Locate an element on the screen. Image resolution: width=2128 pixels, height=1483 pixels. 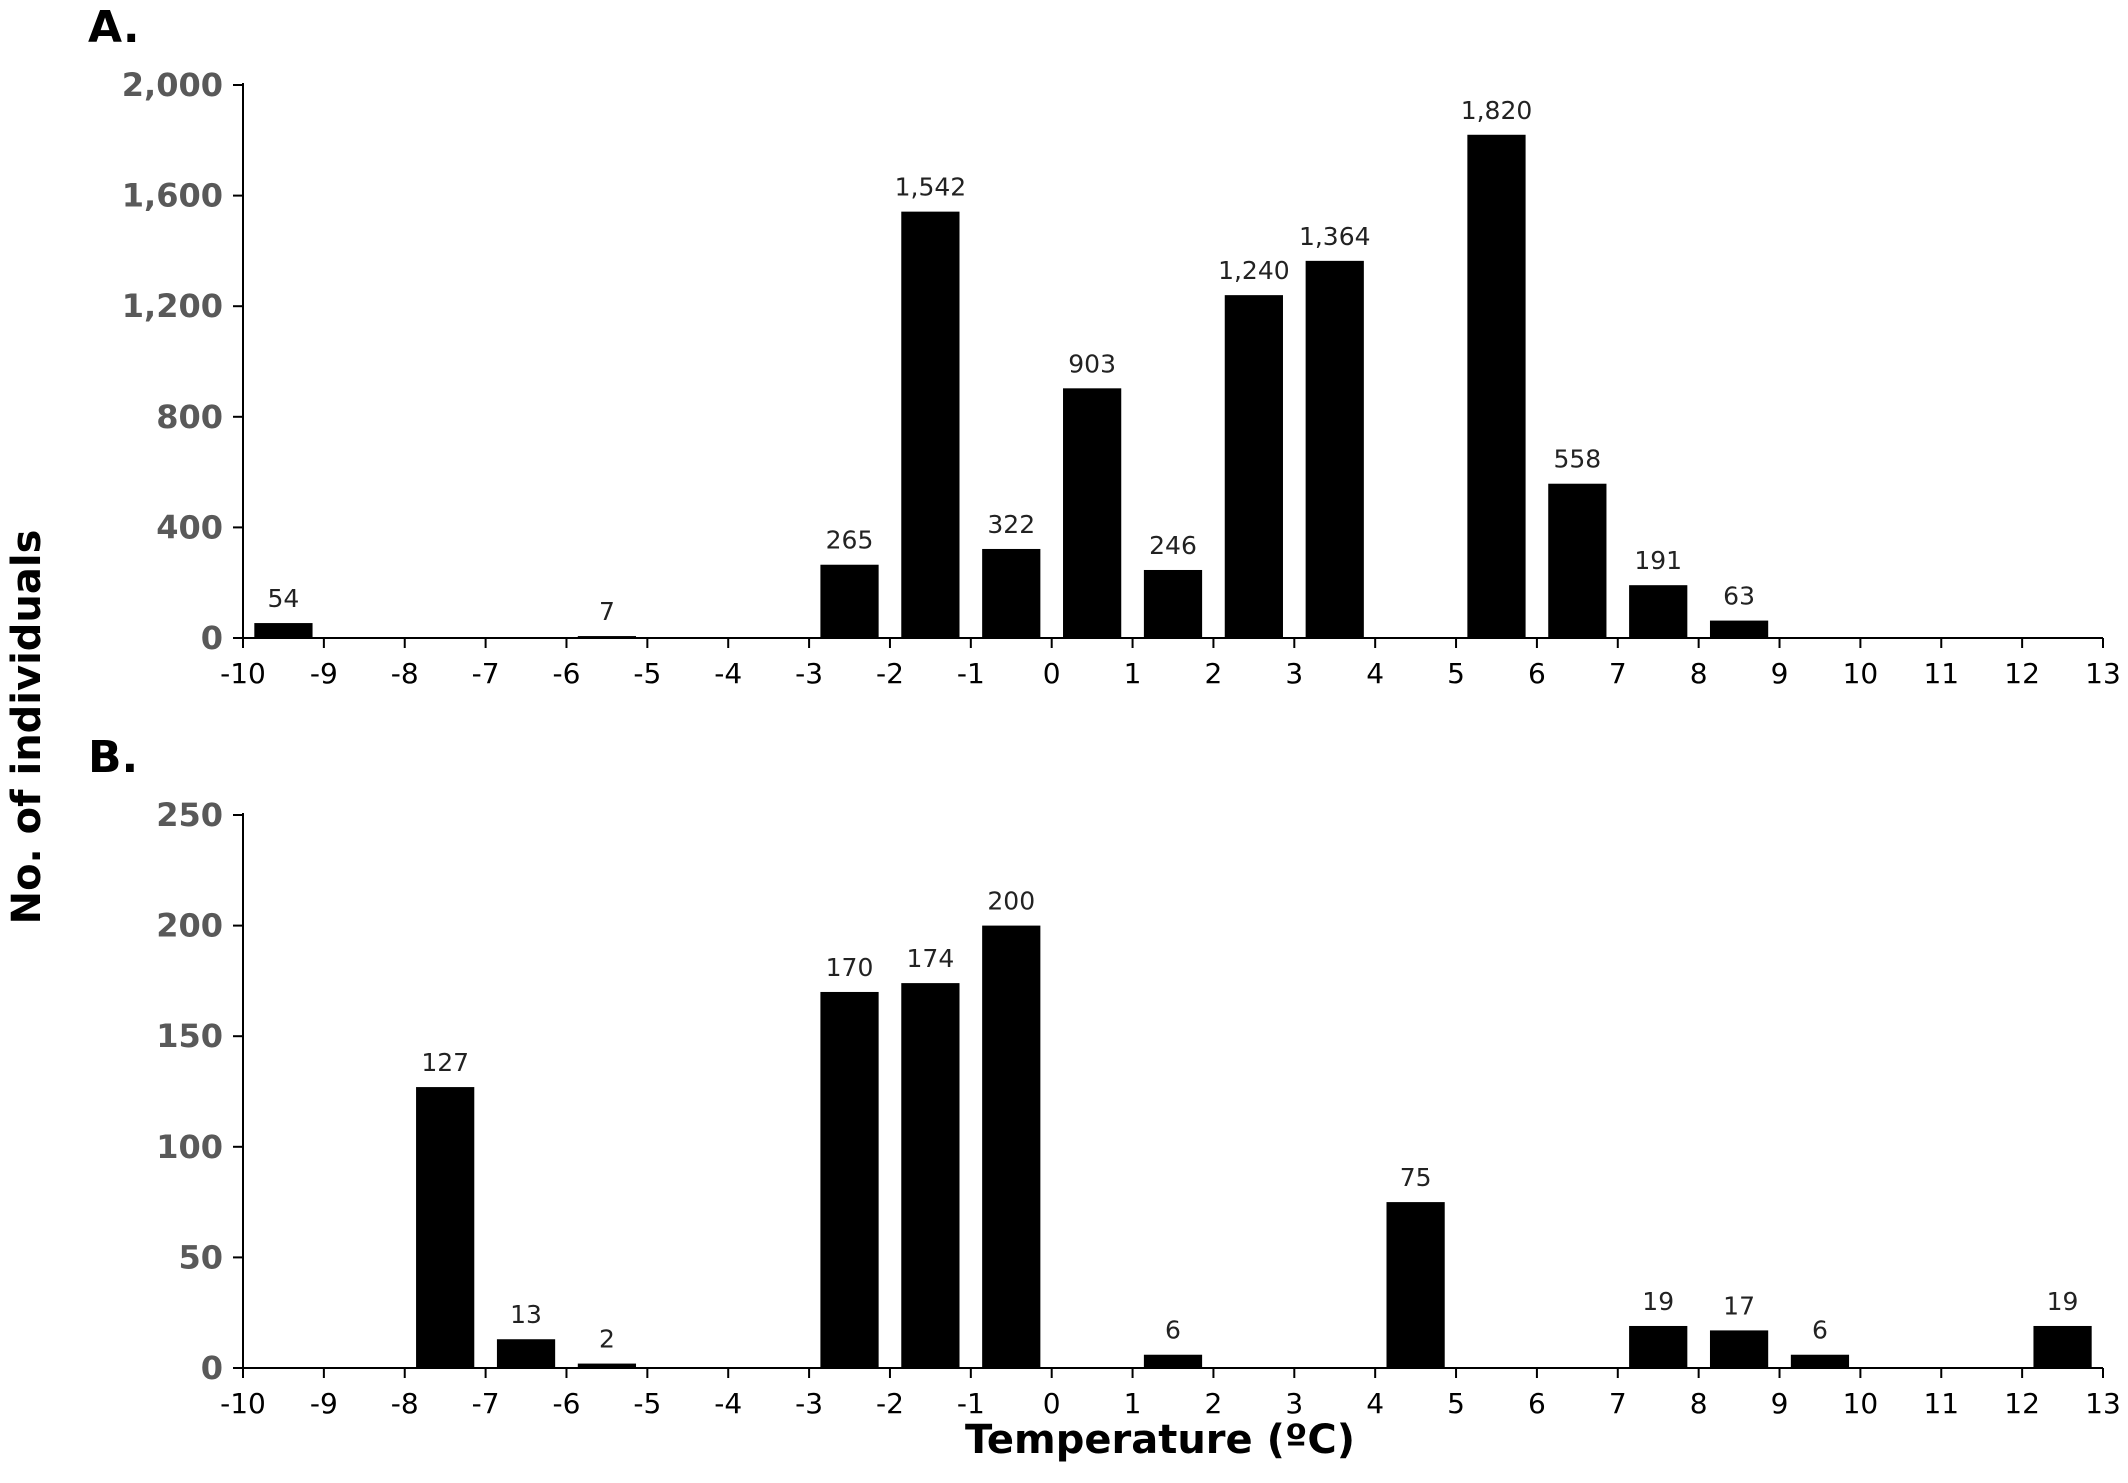
y-tick-label: 1,600 is located at coordinates (172, 196).